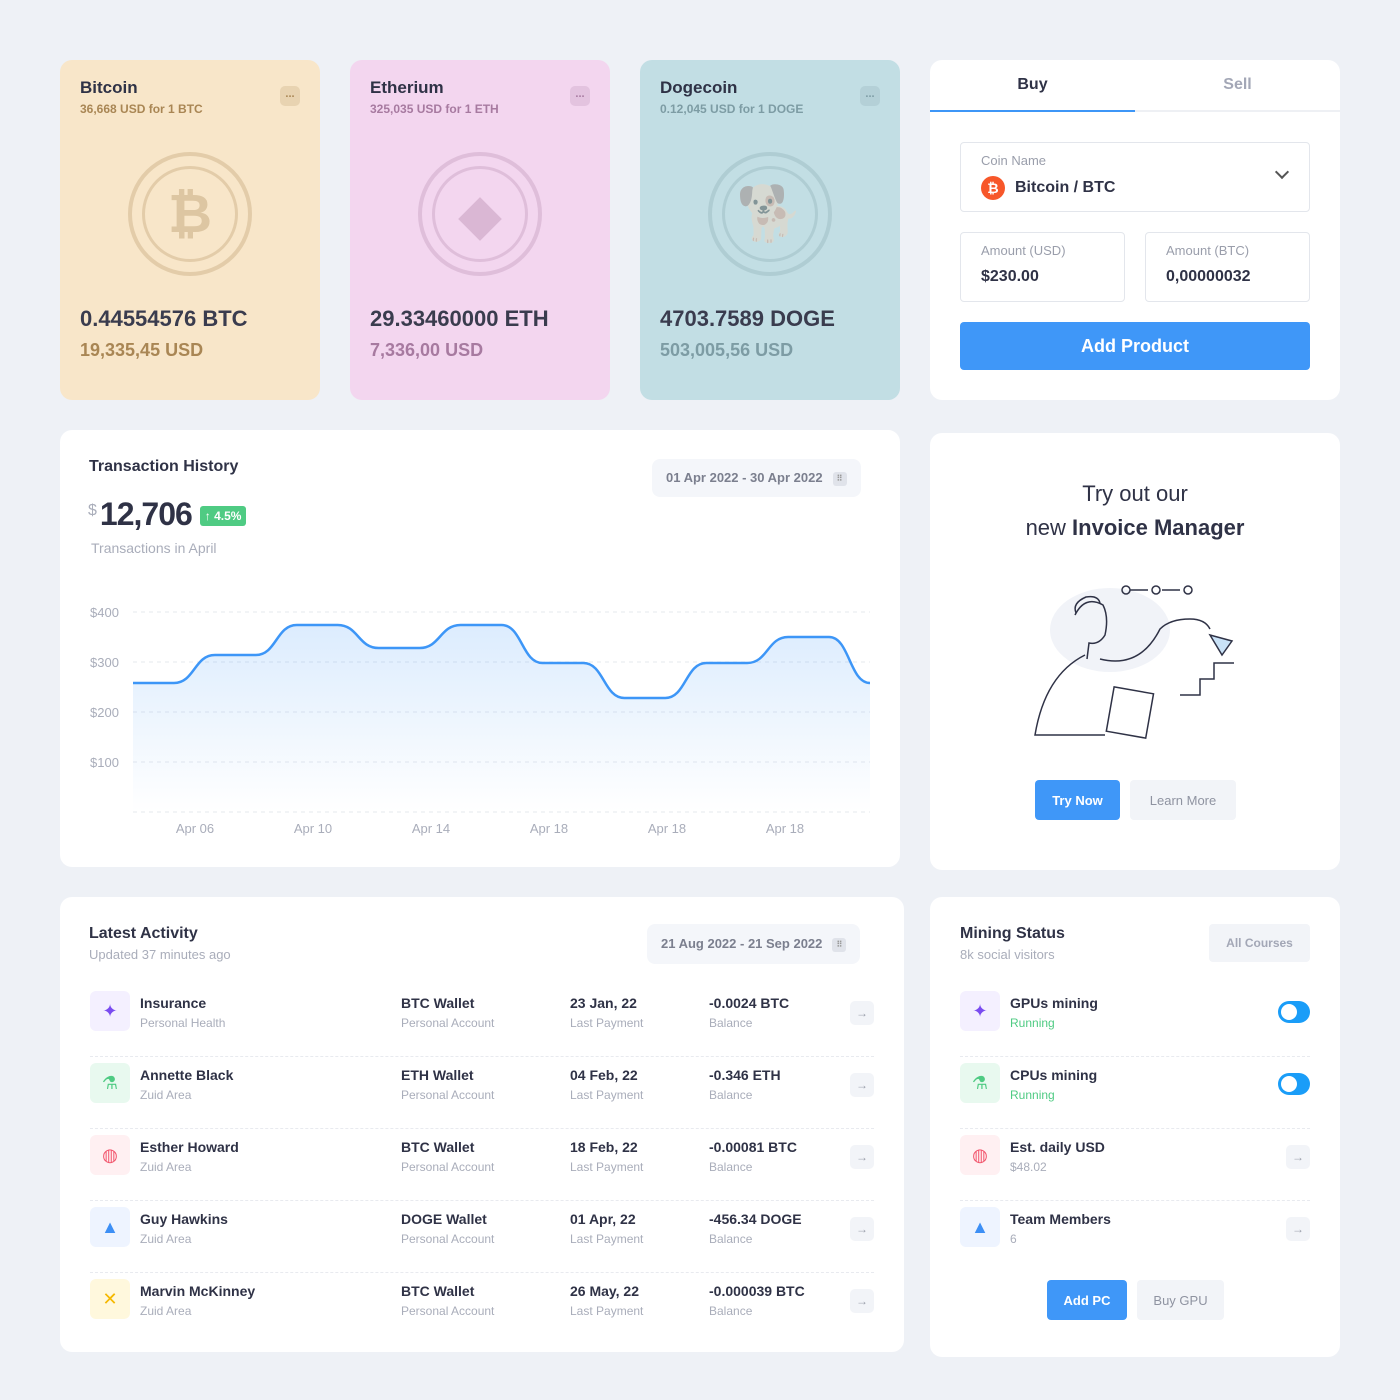 The width and height of the screenshot is (1400, 1400). What do you see at coordinates (1208, 276) in the screenshot?
I see `amount-btc-value: 0,00000032` at bounding box center [1208, 276].